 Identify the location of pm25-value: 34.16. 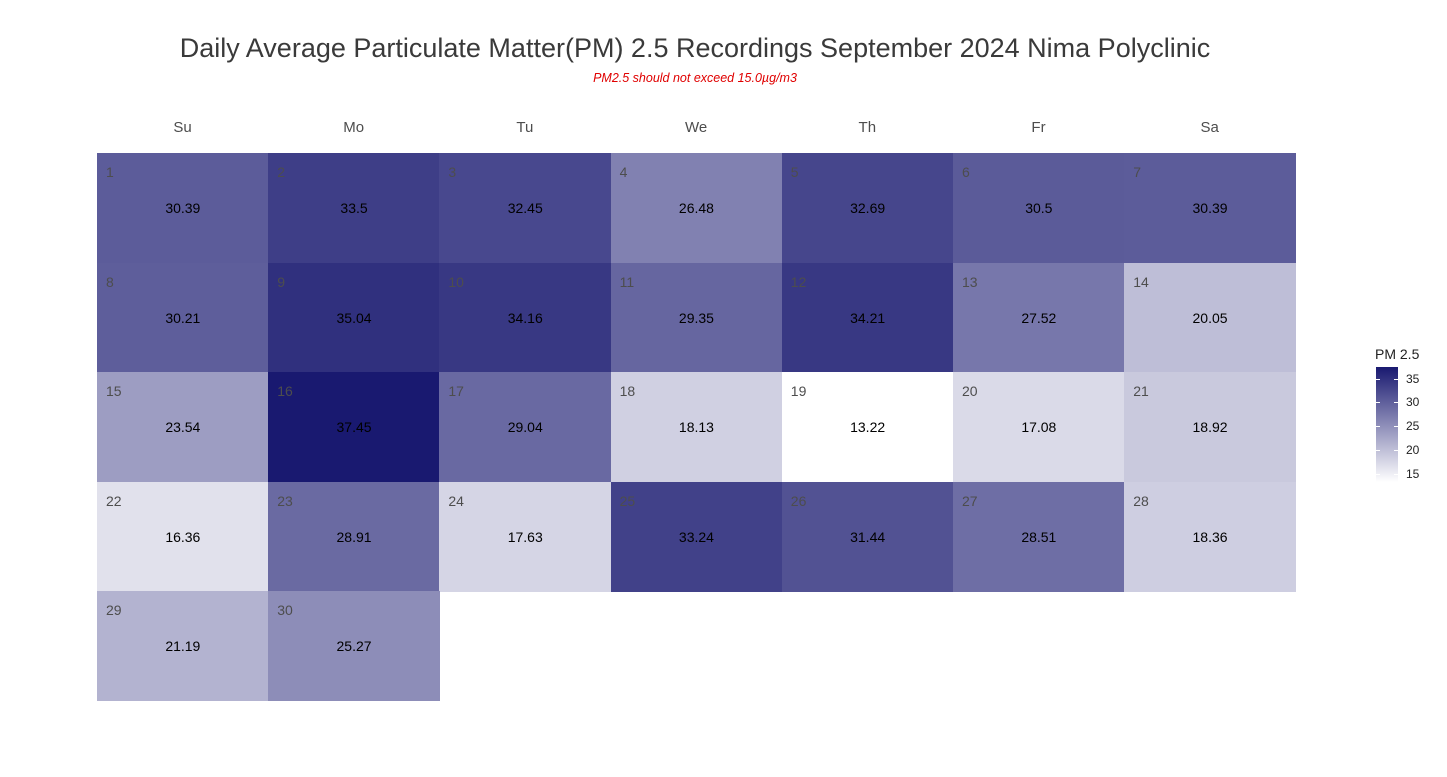
(525, 317).